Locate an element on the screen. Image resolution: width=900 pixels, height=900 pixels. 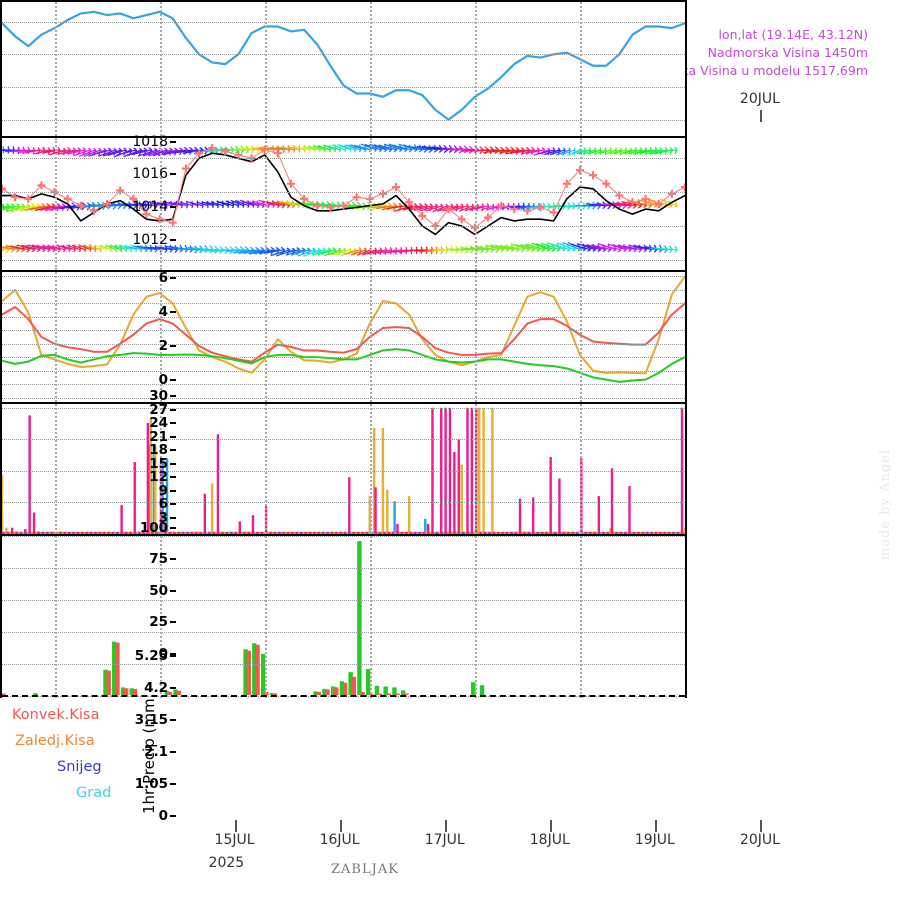
panel-sea-level-pressure is located at coordinates (343, 69).